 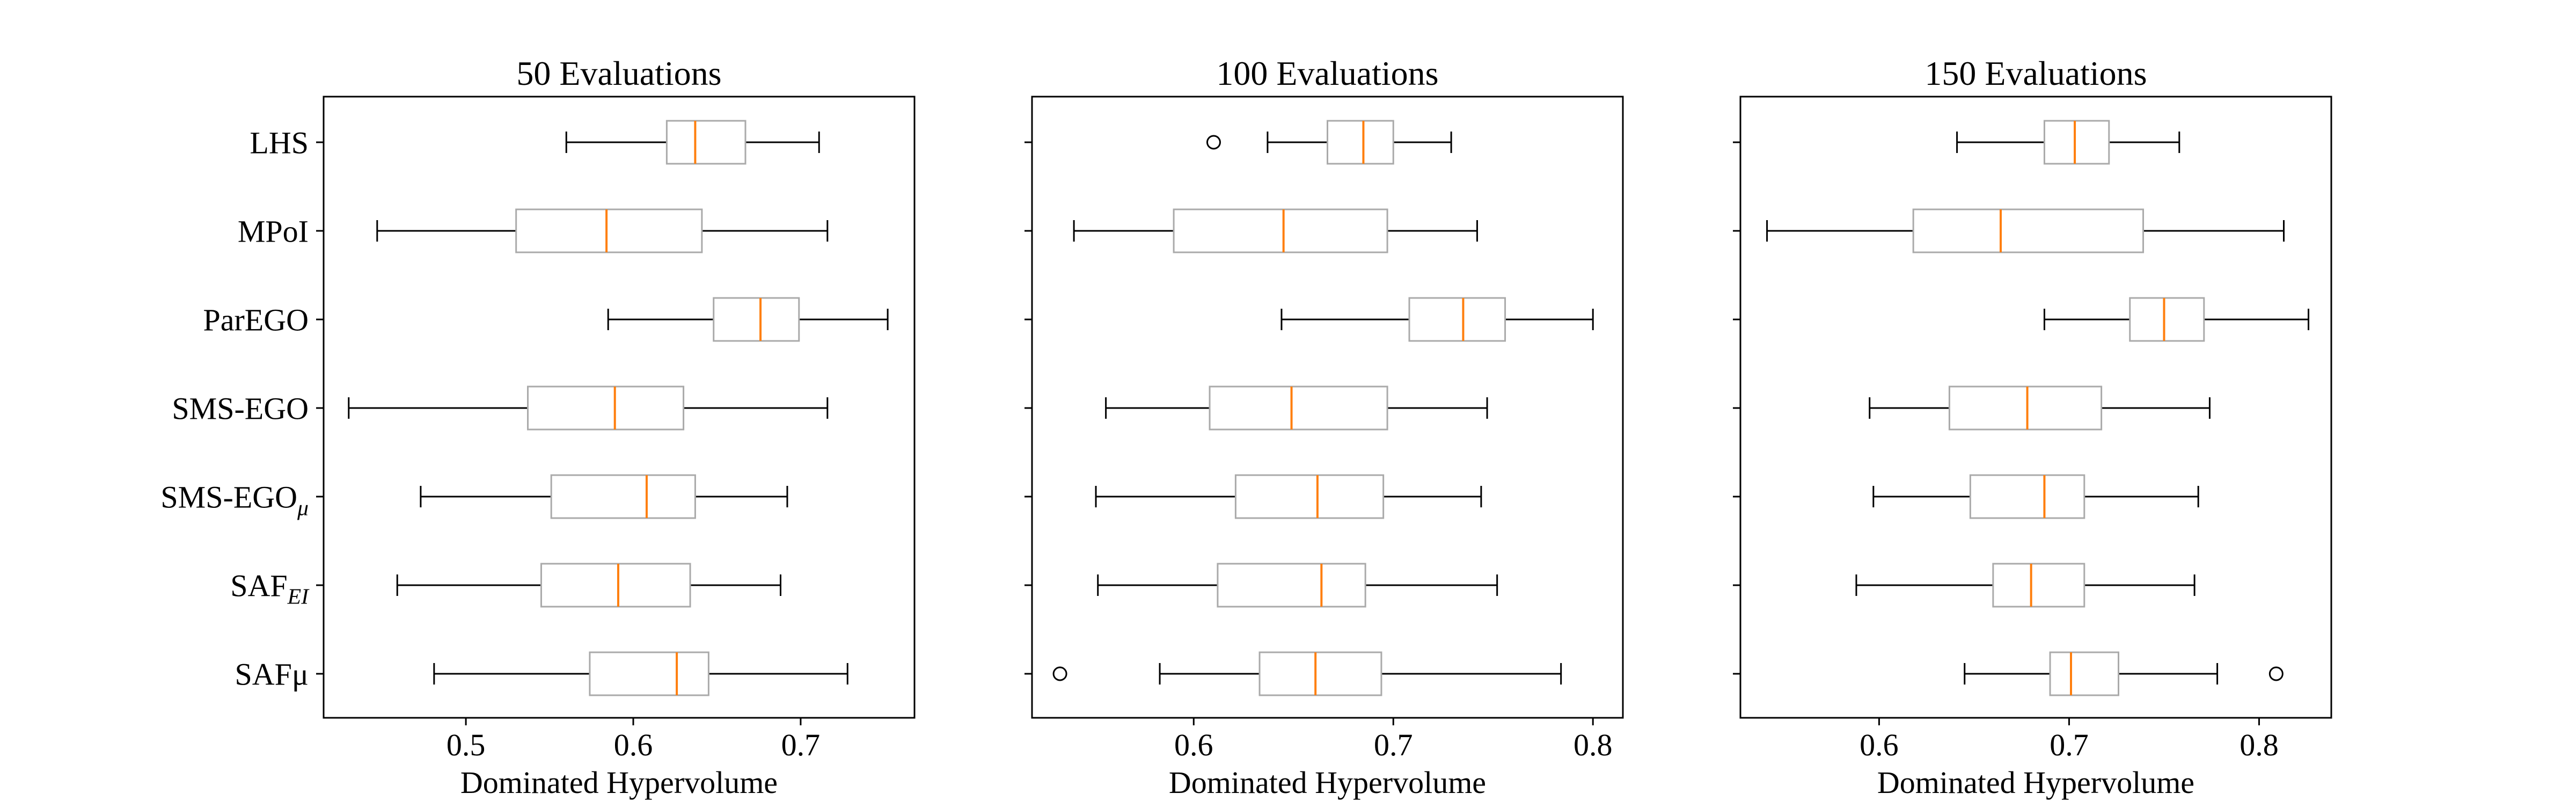 I want to click on panel-title: 100 Evaluations, so click(x=1327, y=73).